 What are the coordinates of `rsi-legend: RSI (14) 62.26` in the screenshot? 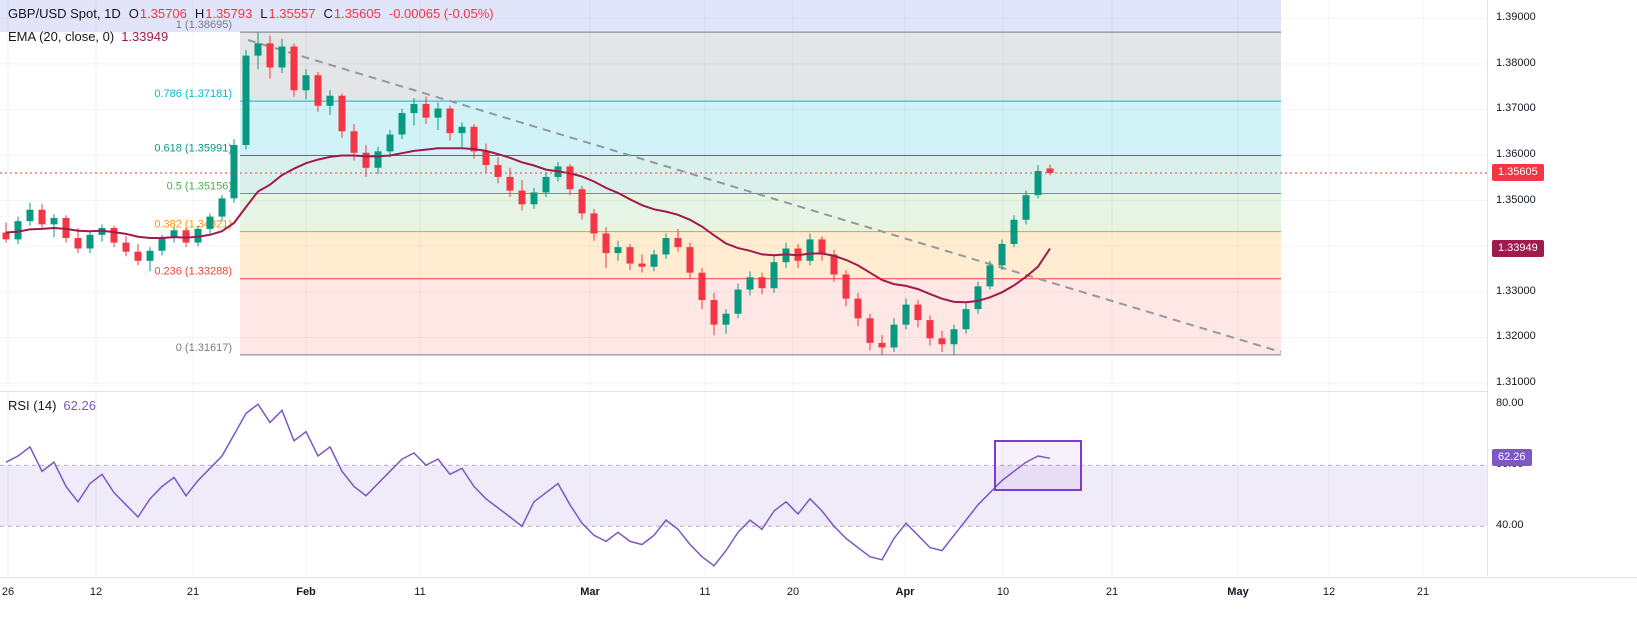 It's located at (52, 405).